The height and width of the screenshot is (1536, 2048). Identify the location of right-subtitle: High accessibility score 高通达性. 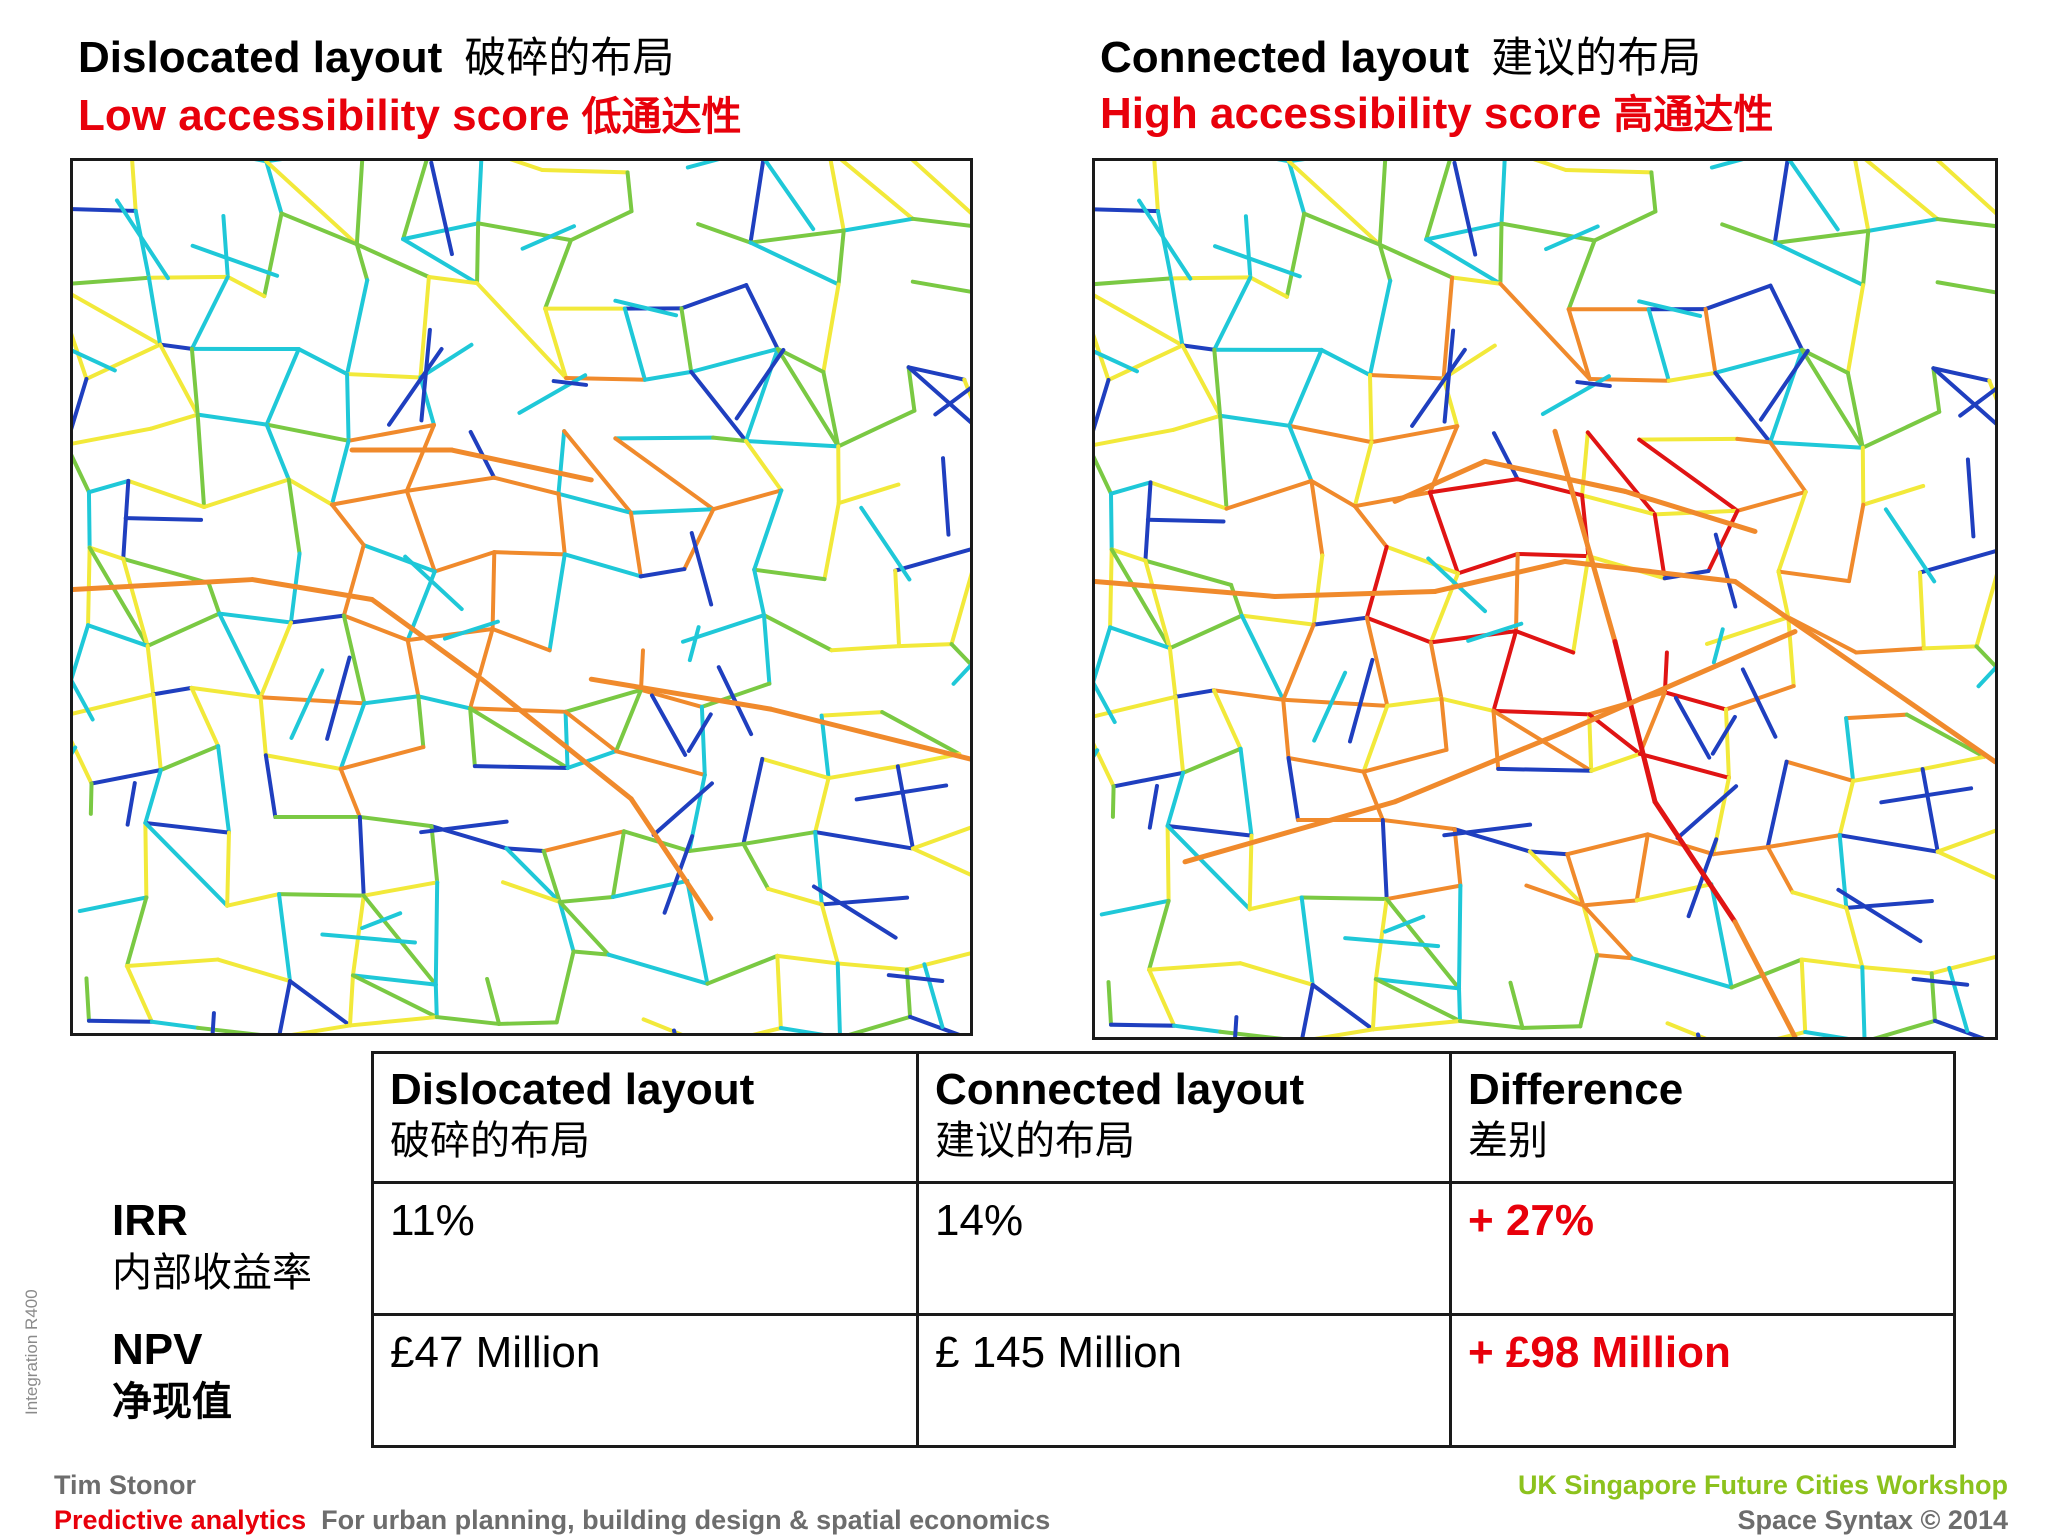
(1436, 114).